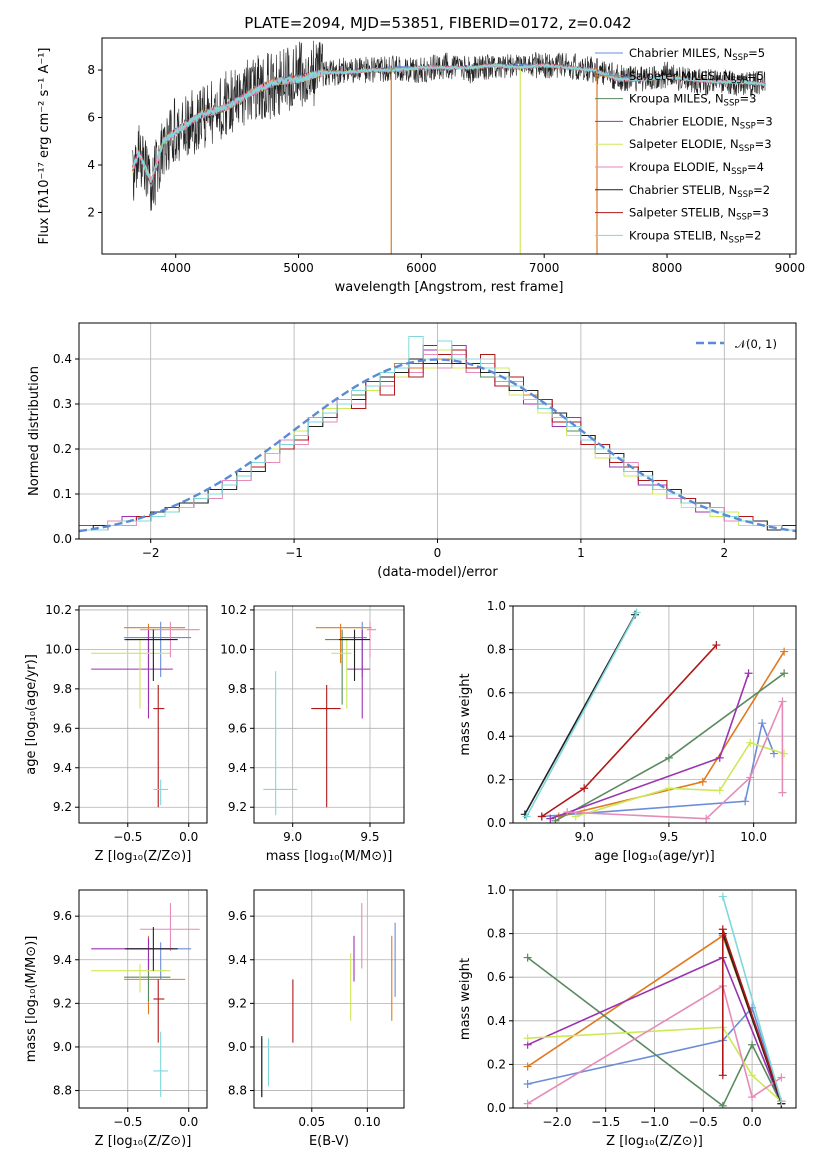 The image size is (819, 1170). I want to click on y-tick-label: 8.8, so click(237, 1091).